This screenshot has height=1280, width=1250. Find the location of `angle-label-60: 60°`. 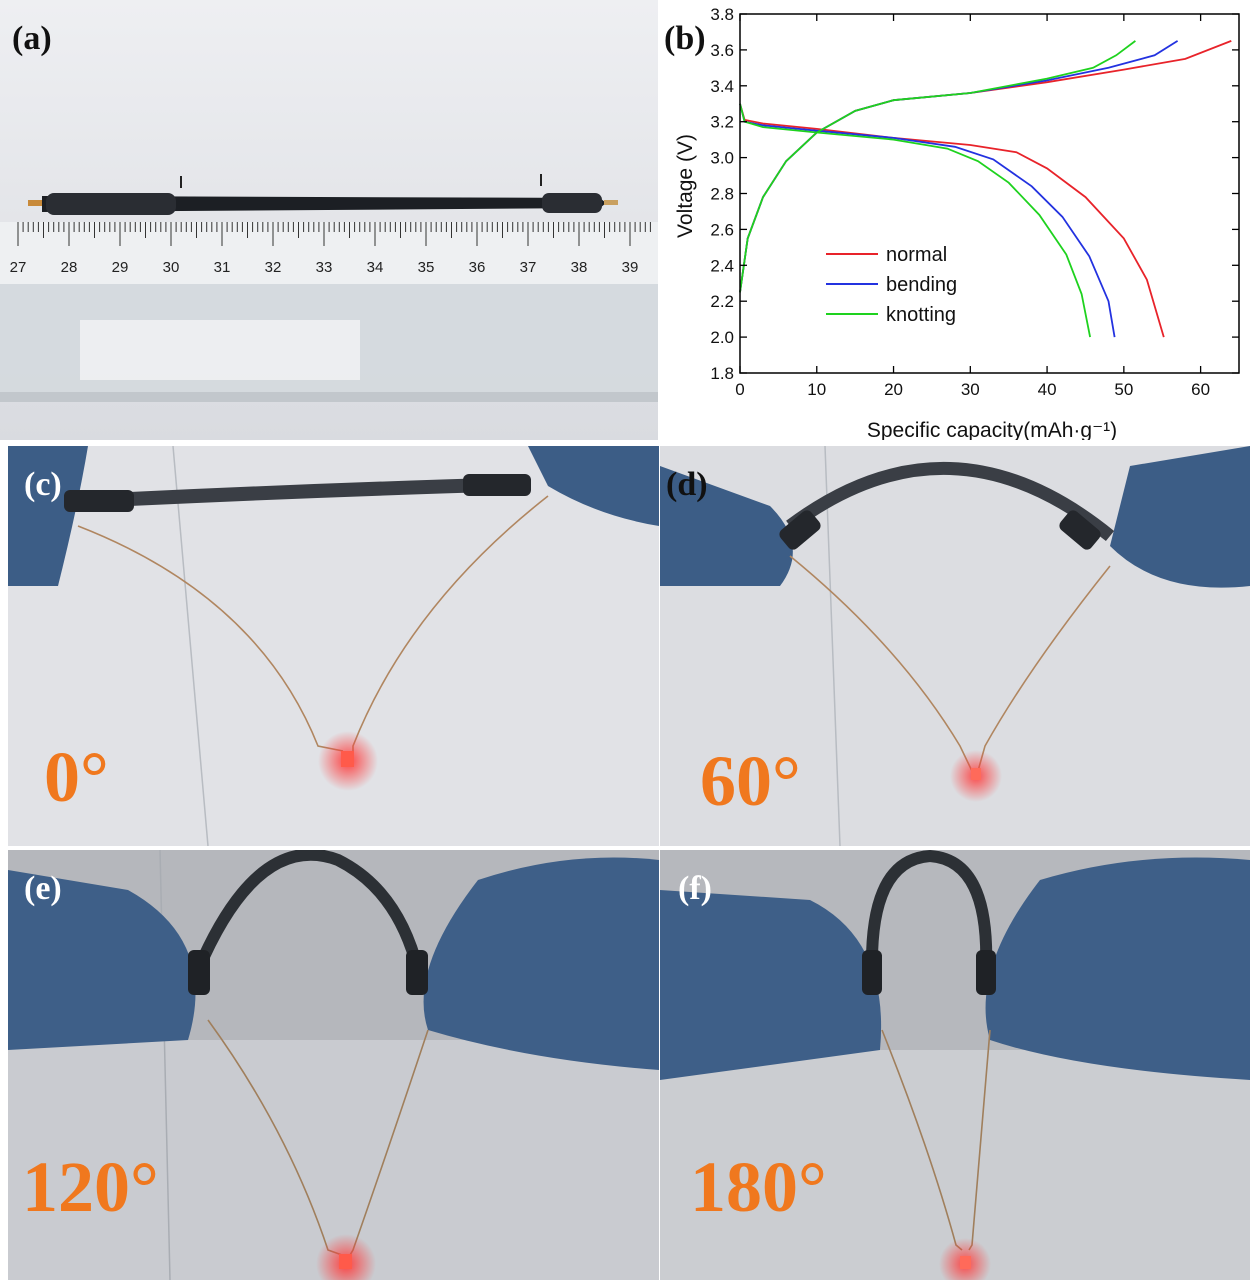

angle-label-60: 60° is located at coordinates (750, 781).